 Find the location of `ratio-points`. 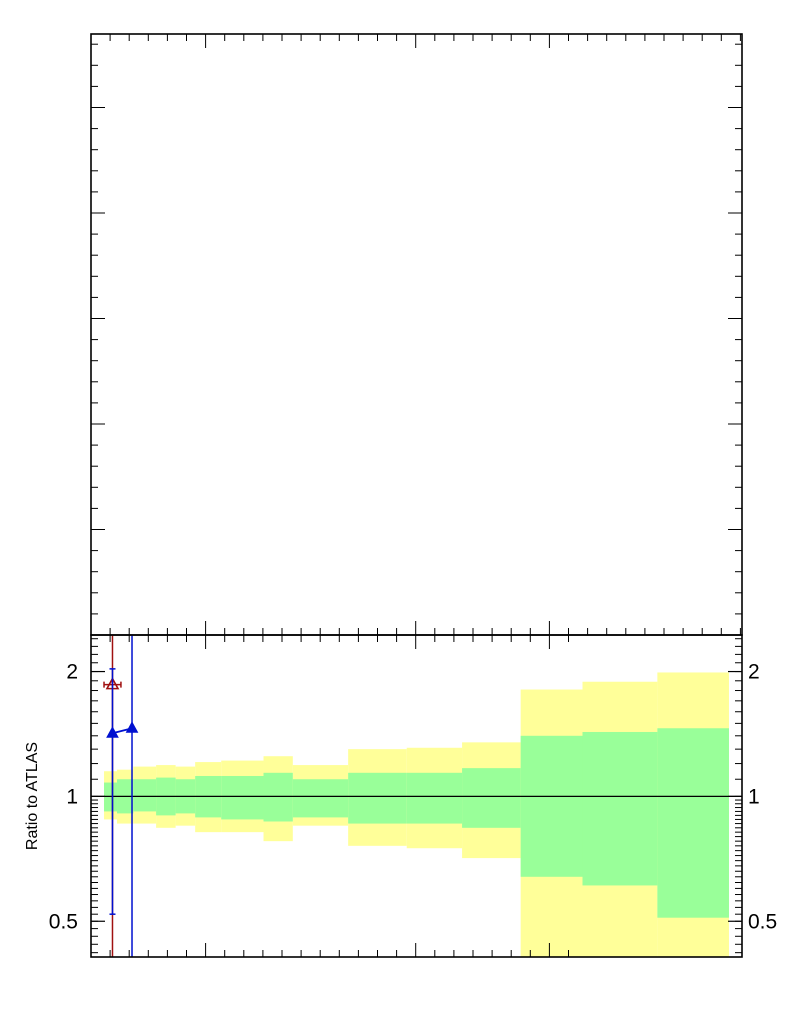

ratio-points is located at coordinates (121, 796).